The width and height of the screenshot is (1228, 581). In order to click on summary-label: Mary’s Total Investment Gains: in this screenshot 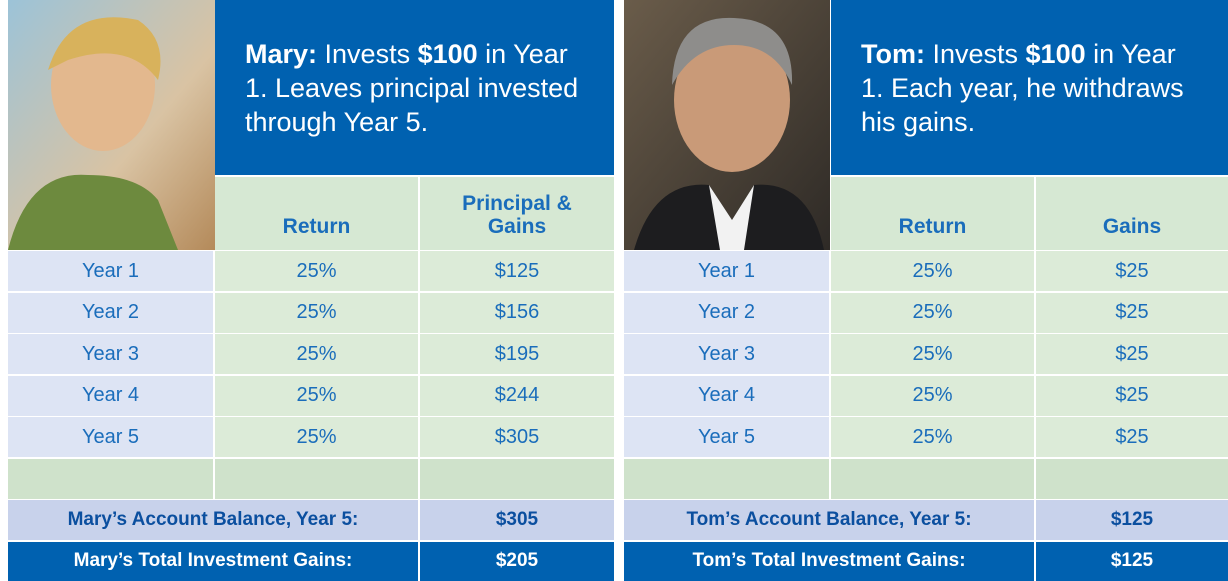, I will do `click(213, 561)`.